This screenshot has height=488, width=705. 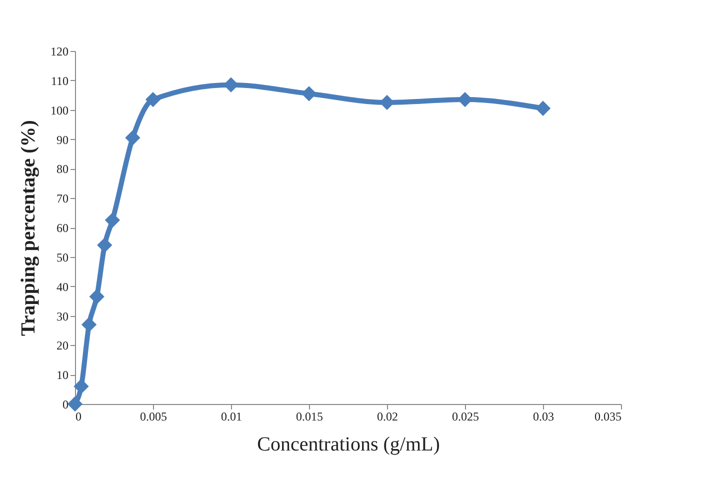 I want to click on x-tick-label: 0.035, so click(x=608, y=417).